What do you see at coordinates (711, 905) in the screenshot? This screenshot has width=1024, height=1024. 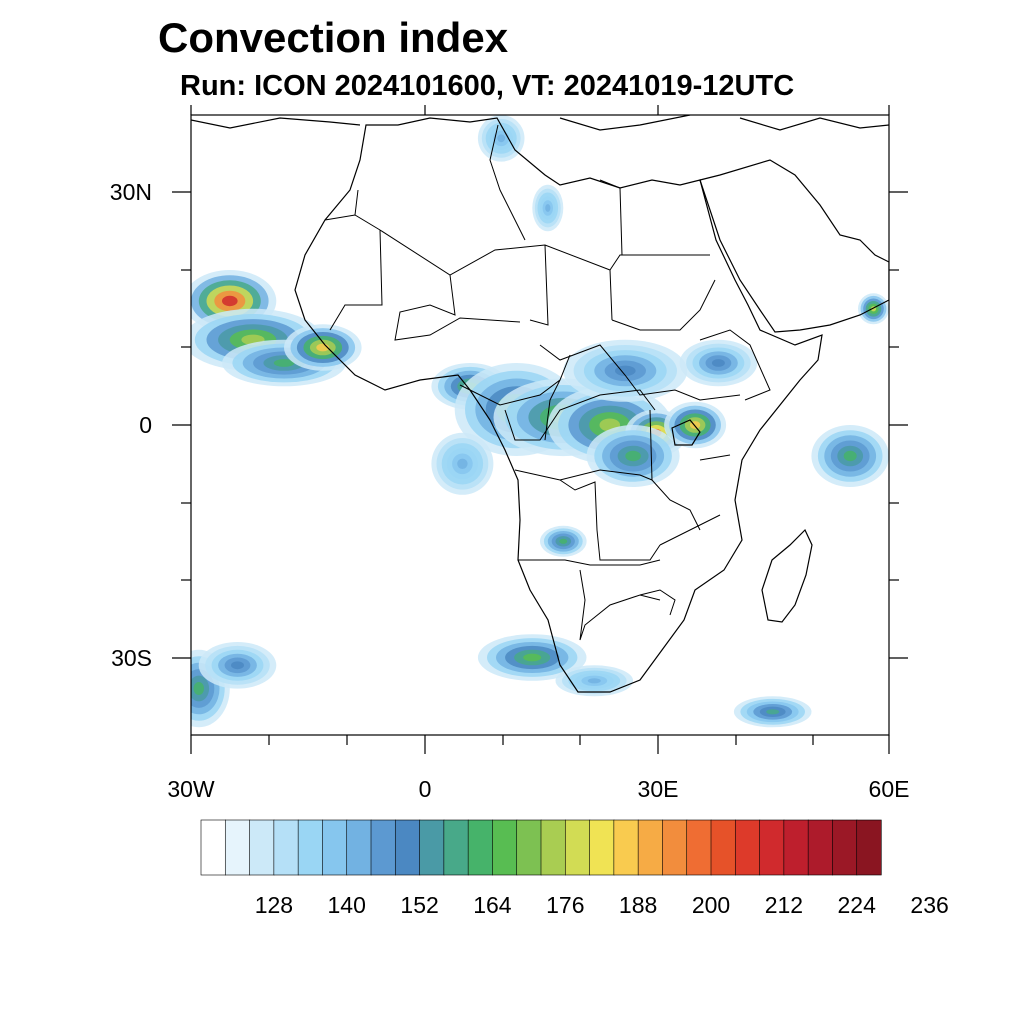 I see `colorbar-tick-label: 200` at bounding box center [711, 905].